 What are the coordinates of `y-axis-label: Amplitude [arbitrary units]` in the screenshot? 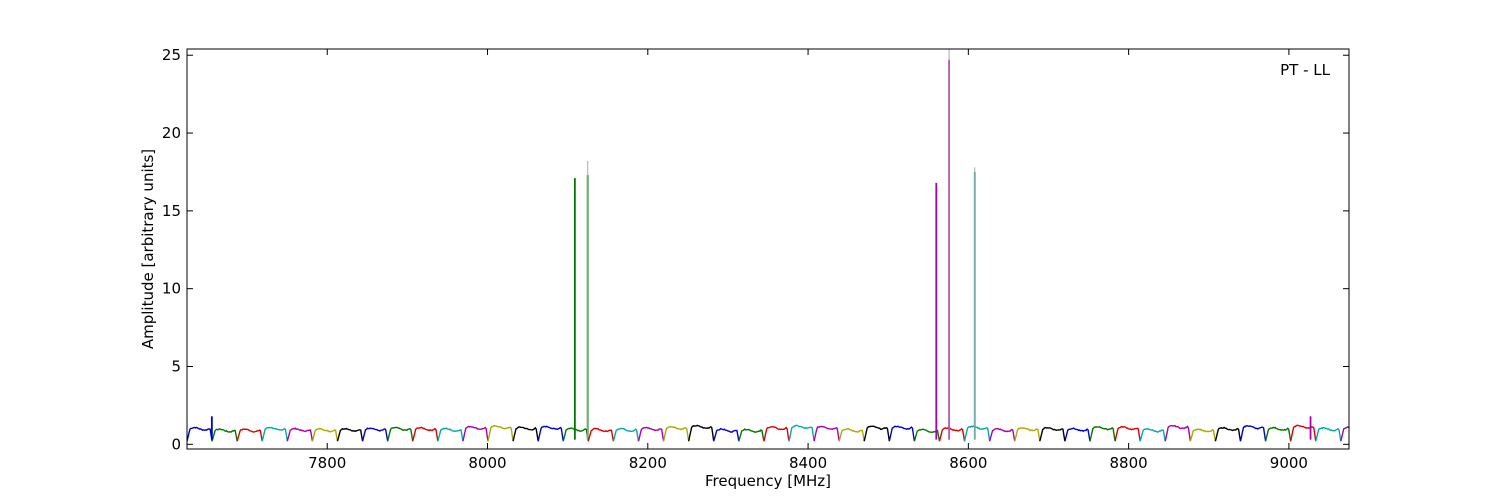 It's located at (148, 249).